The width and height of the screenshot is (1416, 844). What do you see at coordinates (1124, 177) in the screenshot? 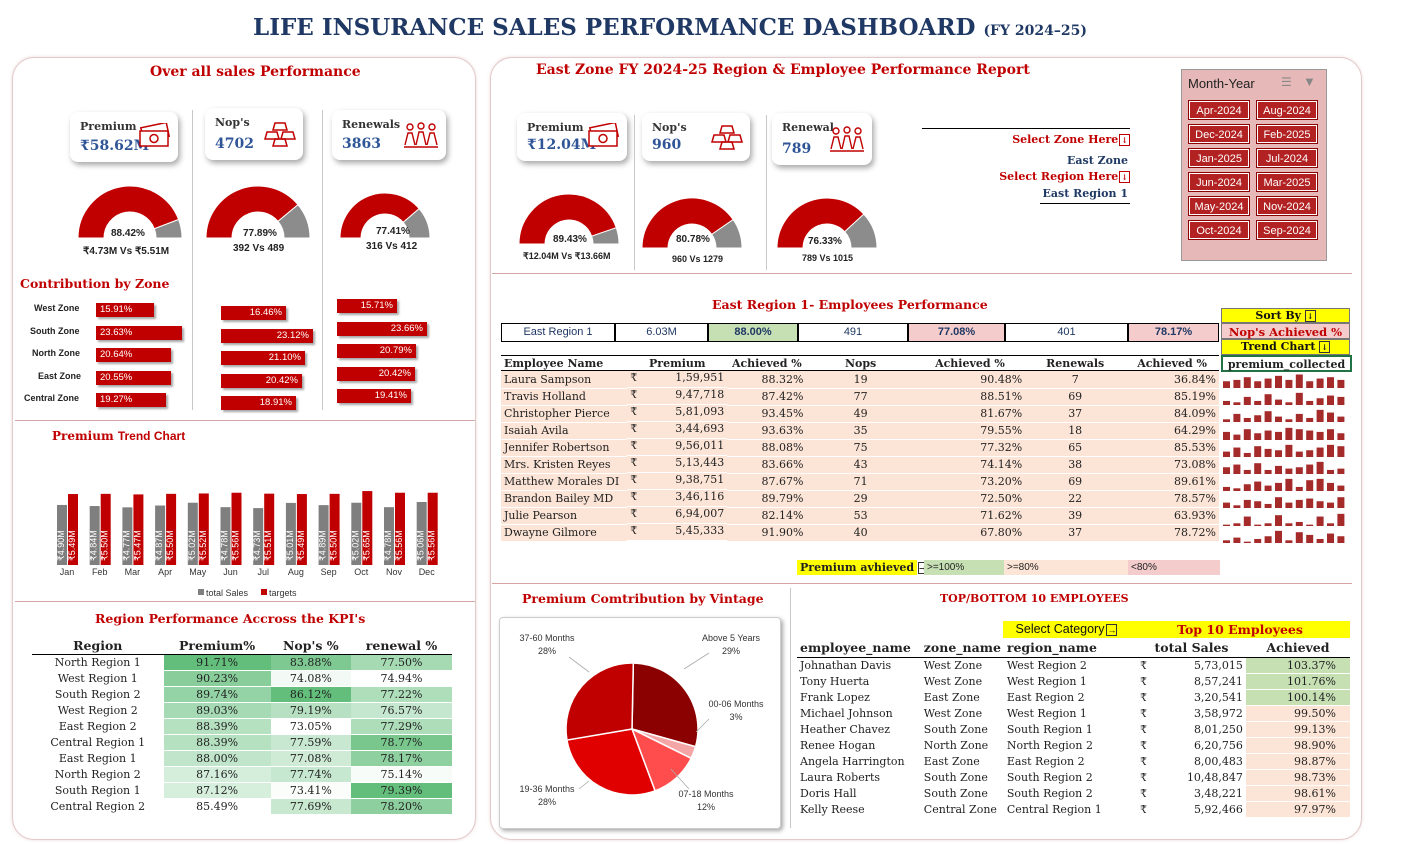
I see `region-dropdown-icon: ↓` at bounding box center [1124, 177].